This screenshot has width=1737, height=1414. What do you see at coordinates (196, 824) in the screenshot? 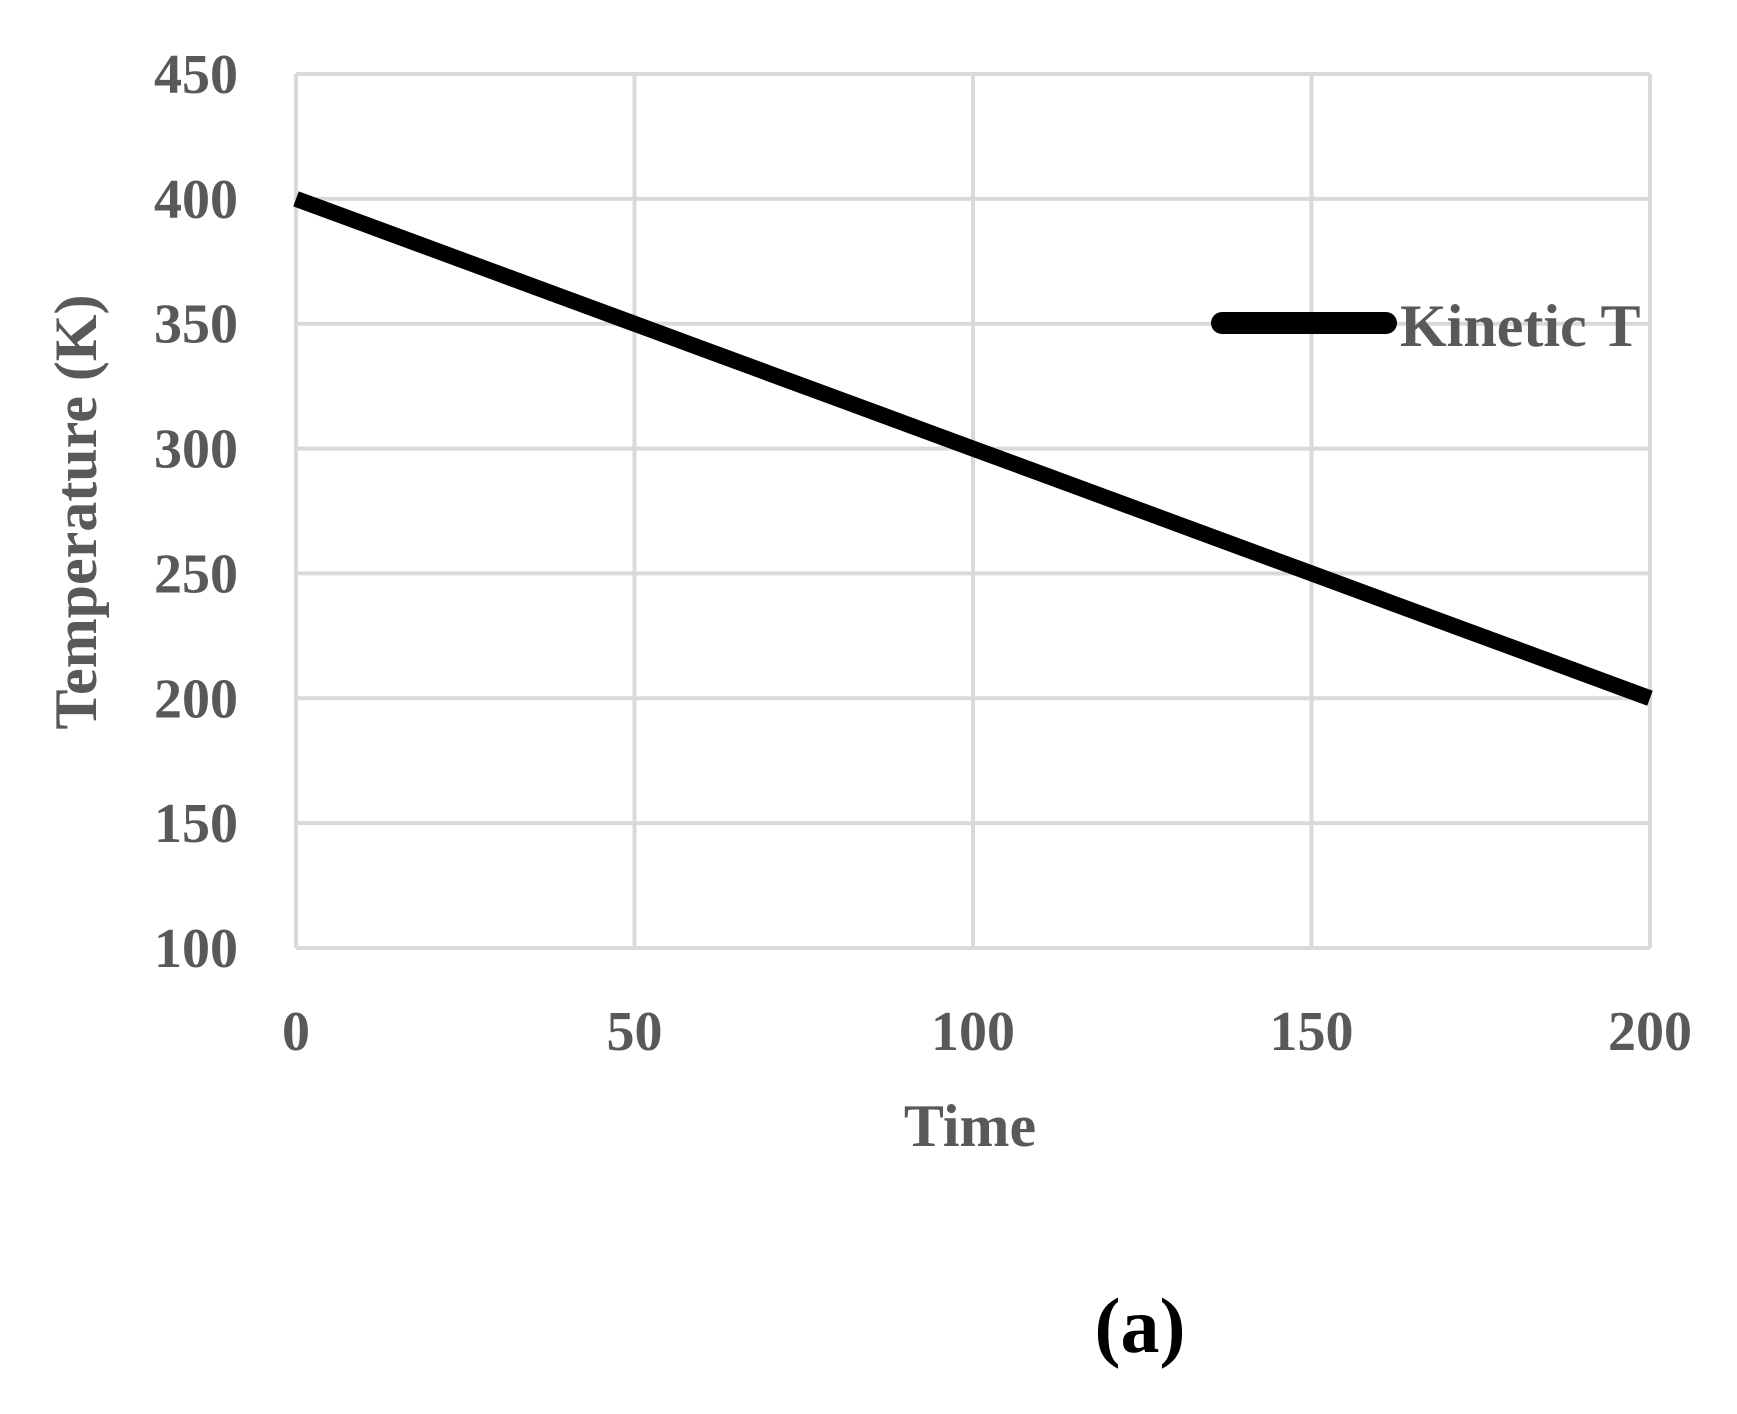
I see `y-tick-label: 150` at bounding box center [196, 824].